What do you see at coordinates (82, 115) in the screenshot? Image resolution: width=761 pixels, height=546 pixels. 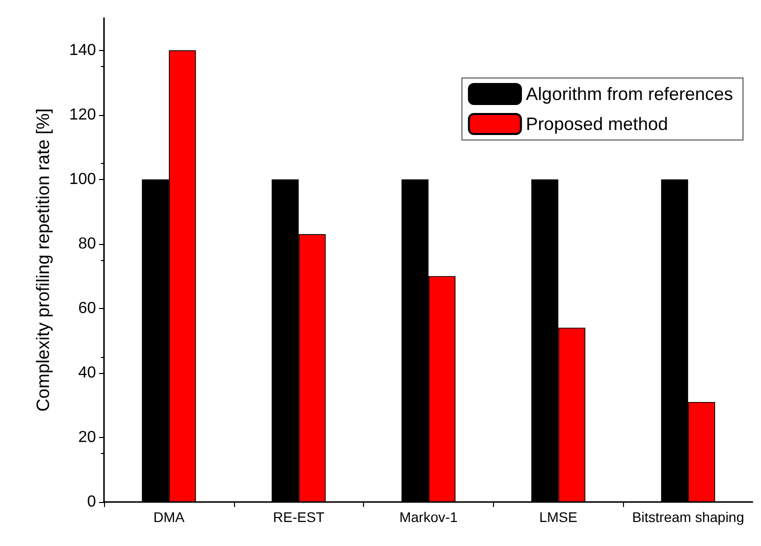 I see `y-tick-label: 120` at bounding box center [82, 115].